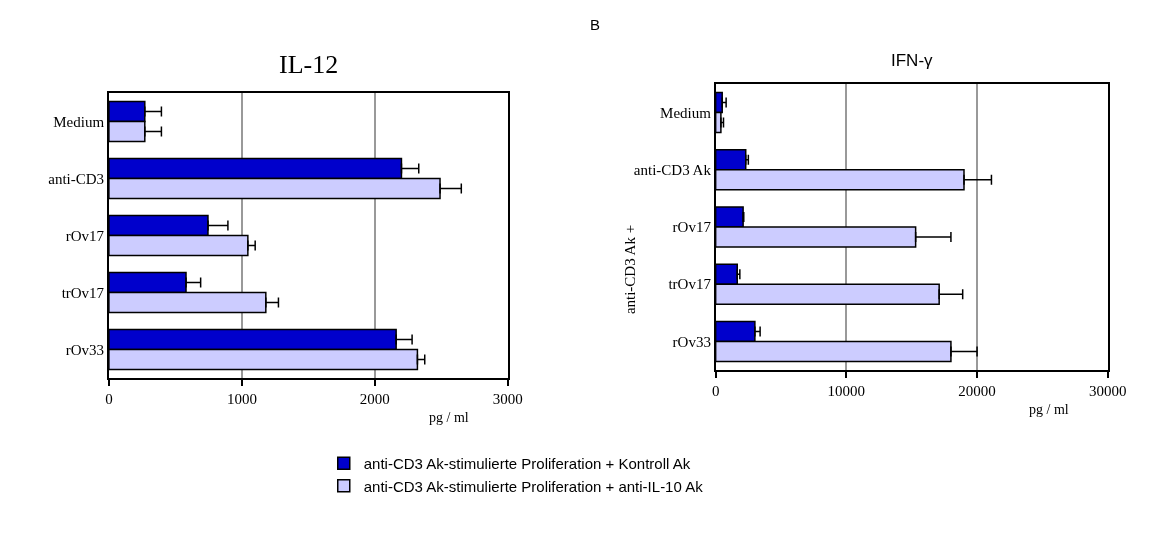 This screenshot has width=1165, height=534. I want to click on y-tick-label: anti-CD3, so click(76, 178).